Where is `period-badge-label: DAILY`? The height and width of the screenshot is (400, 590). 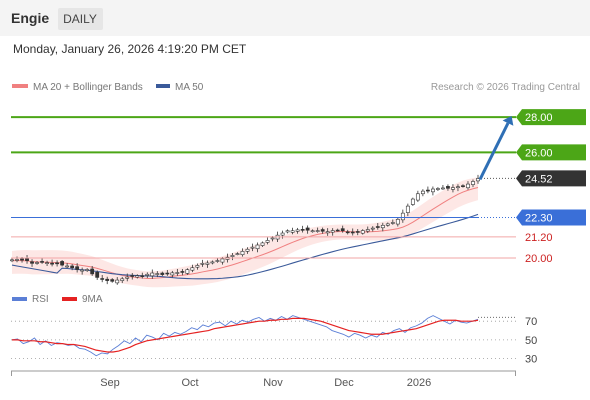
period-badge-label: DAILY is located at coordinates (80, 19).